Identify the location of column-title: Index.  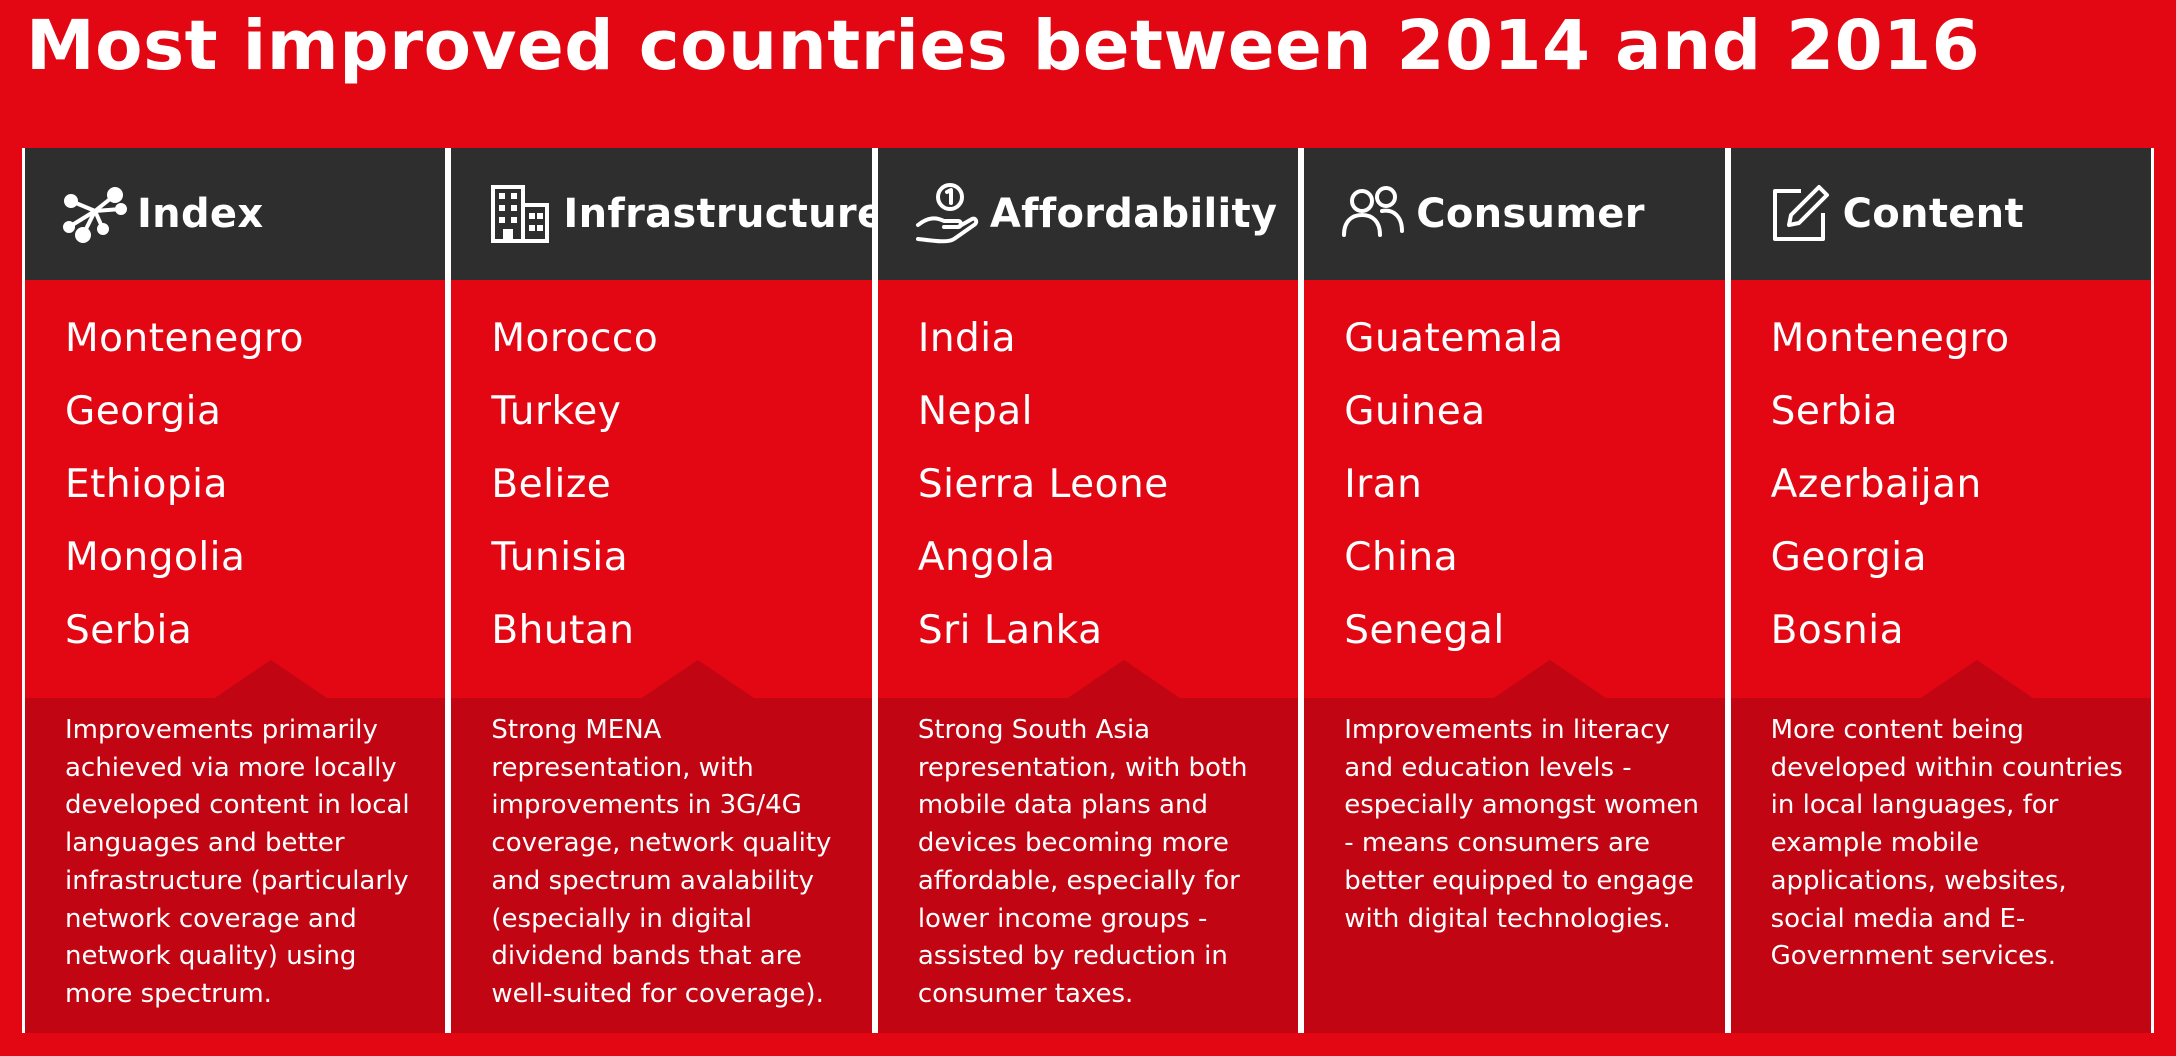
(200, 214).